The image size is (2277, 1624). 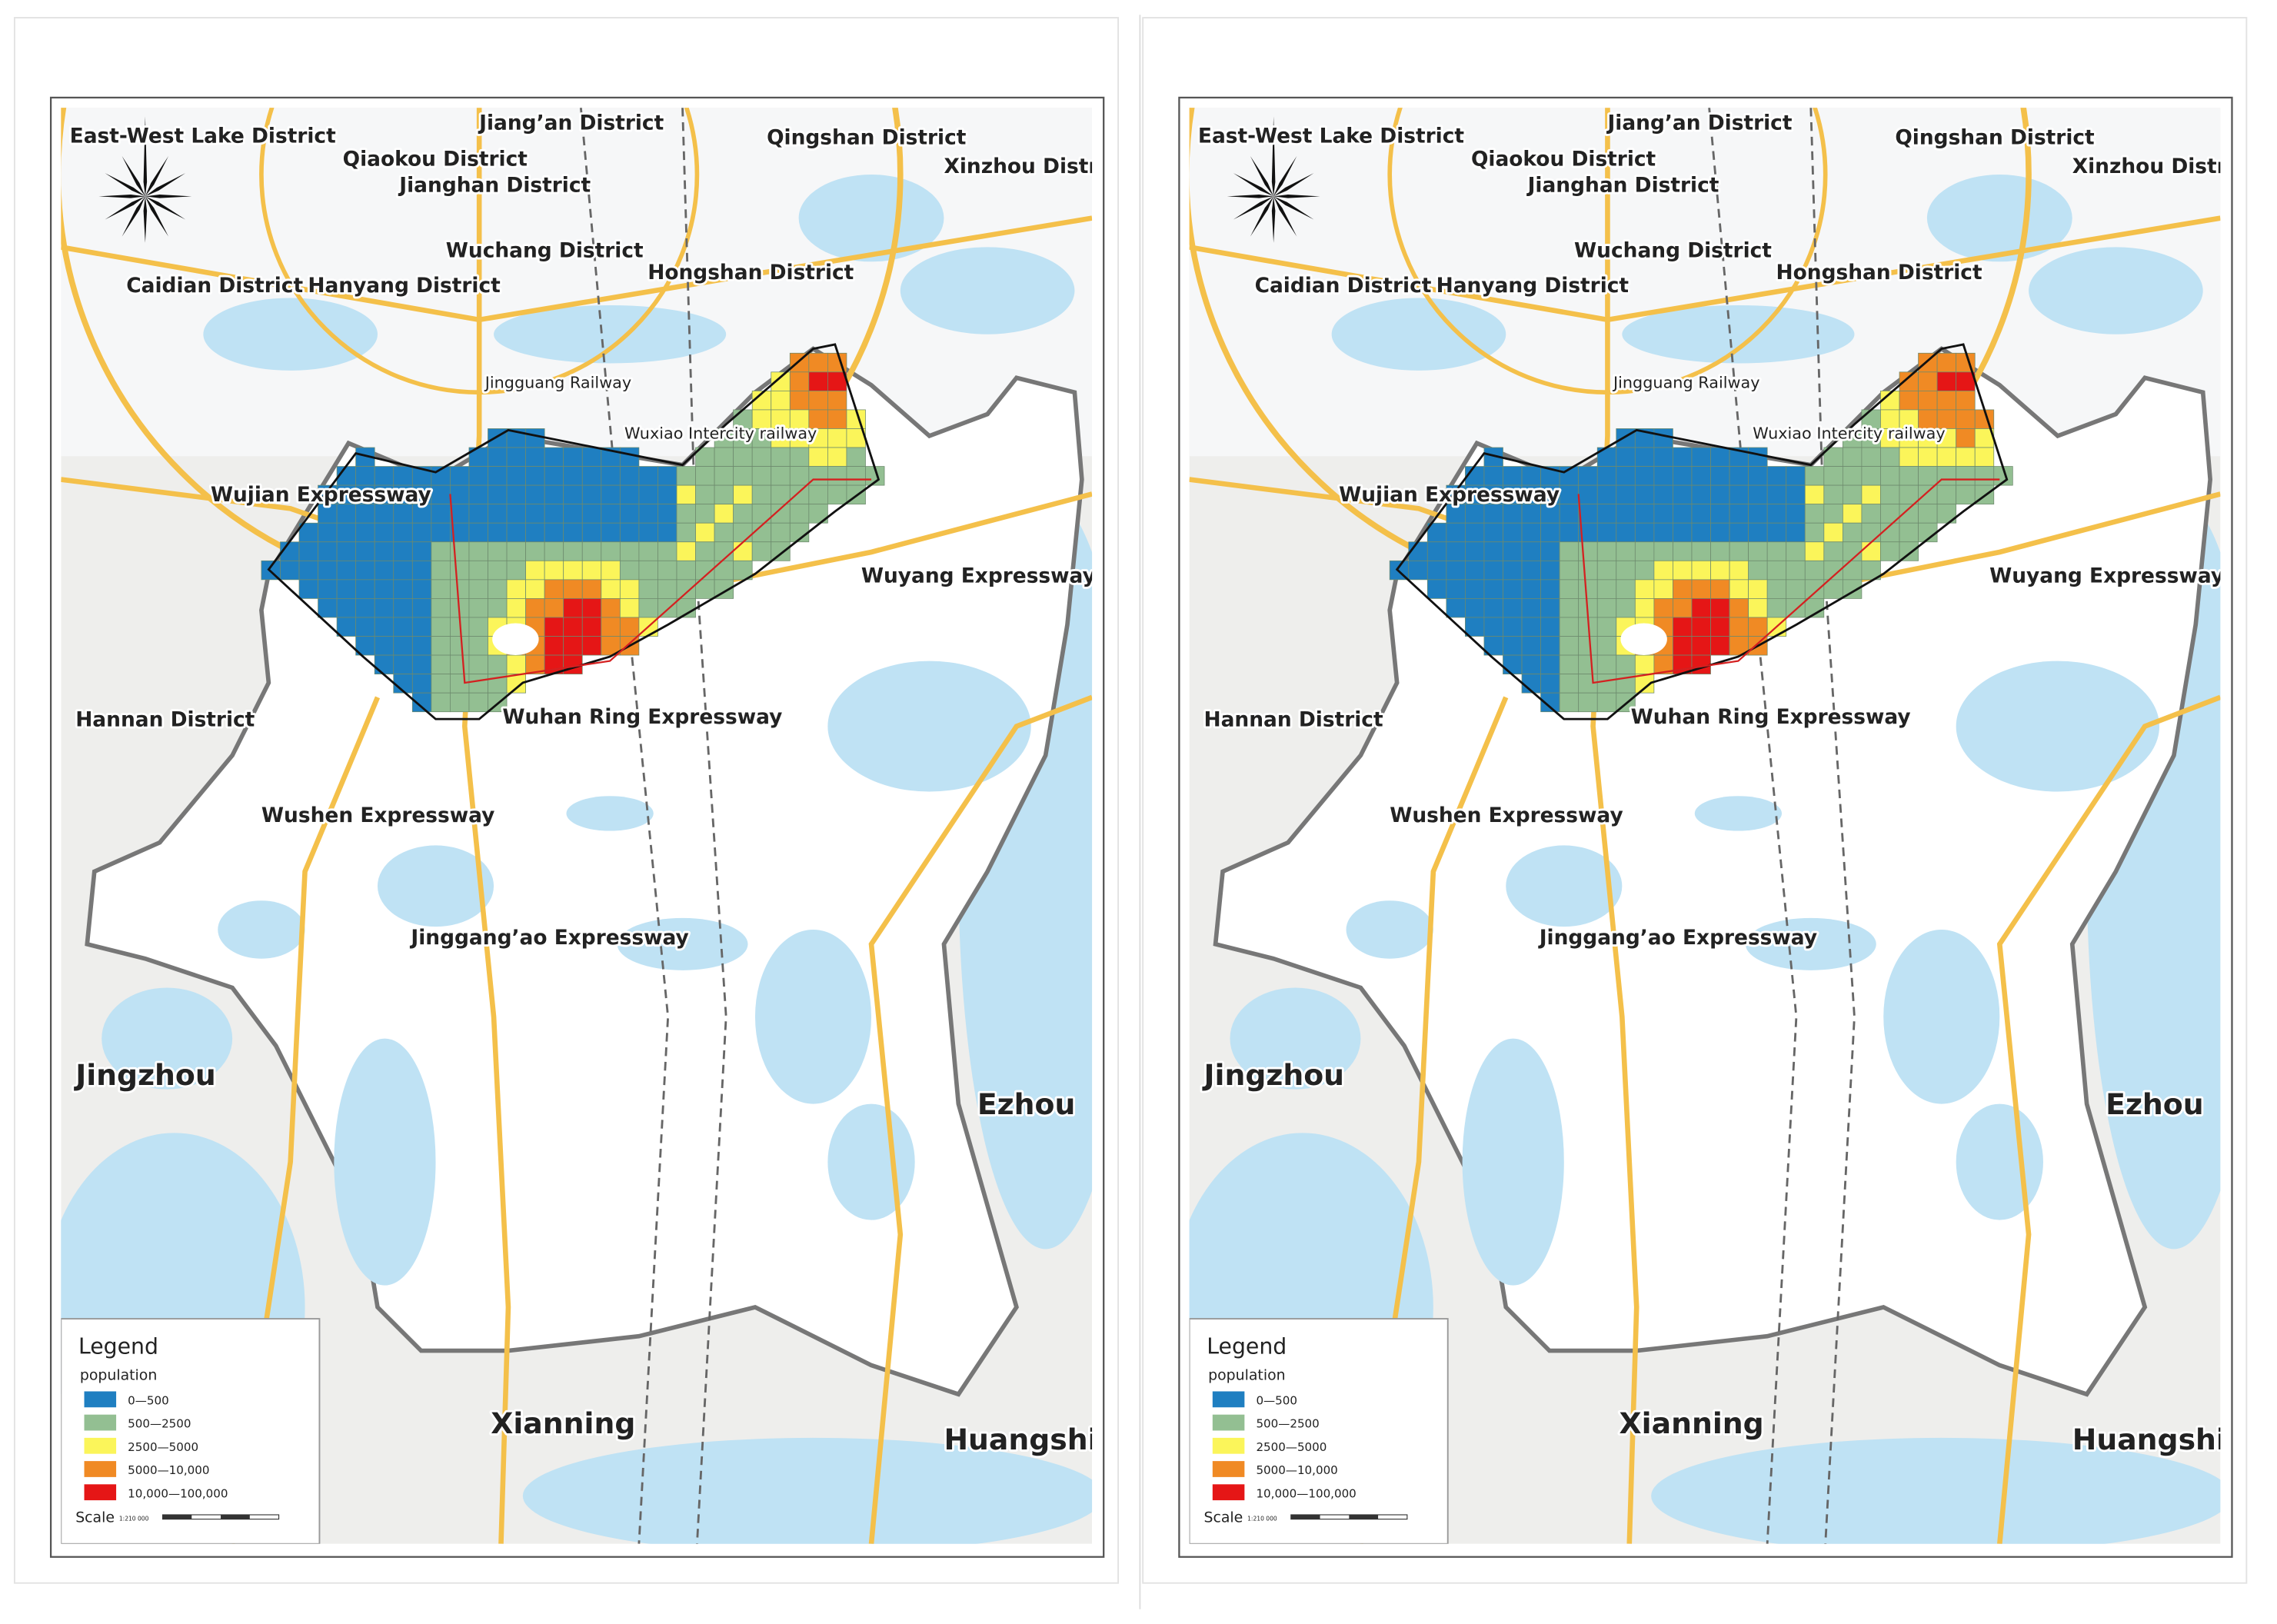 I want to click on place-label: Jingzhou, so click(x=144, y=1075).